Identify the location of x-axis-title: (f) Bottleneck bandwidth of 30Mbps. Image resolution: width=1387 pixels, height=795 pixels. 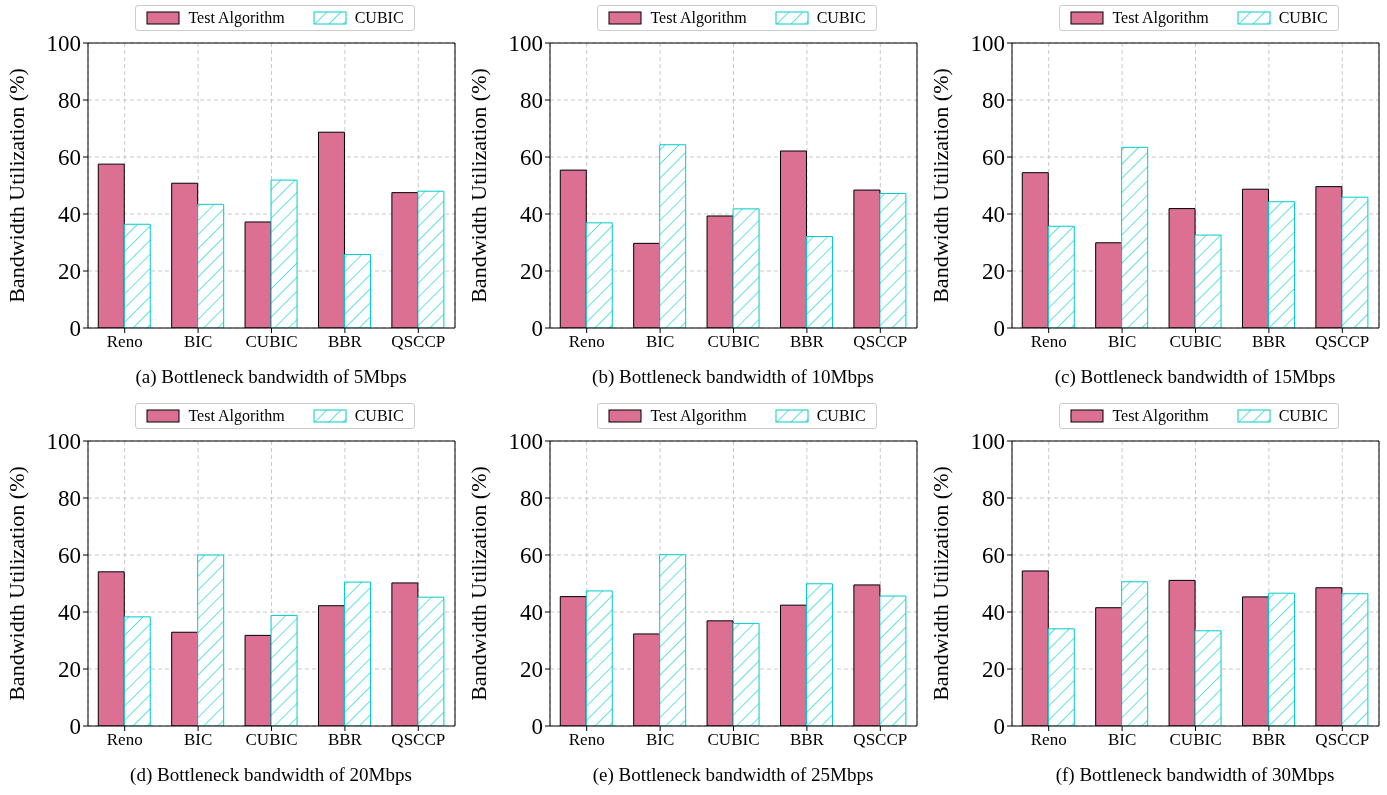
(1195, 774).